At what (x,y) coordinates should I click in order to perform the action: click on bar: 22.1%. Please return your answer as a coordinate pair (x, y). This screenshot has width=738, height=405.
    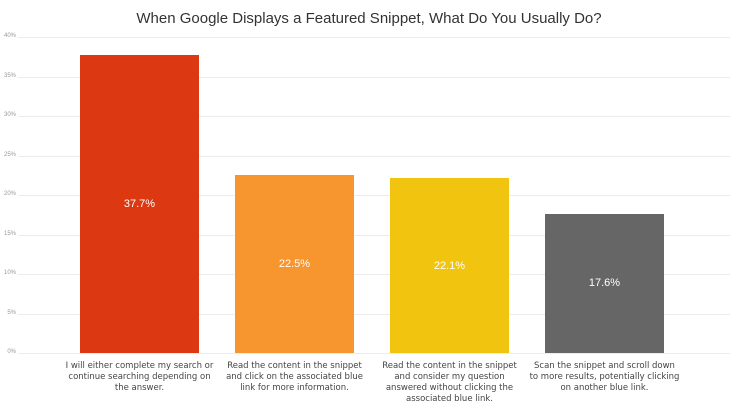
    Looking at the image, I should click on (449, 265).